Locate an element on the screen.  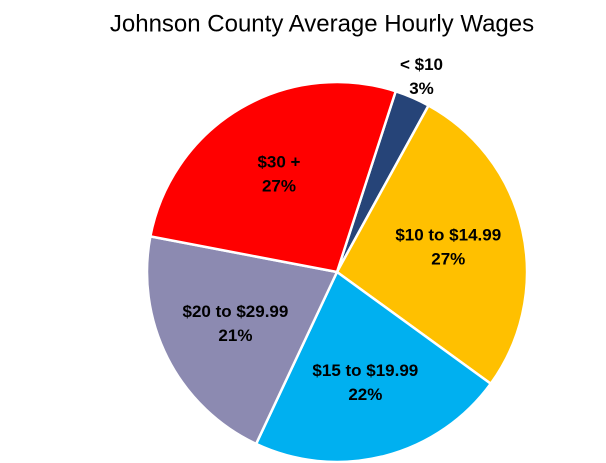
slice-label: $10 to $14.99 is located at coordinates (448, 235).